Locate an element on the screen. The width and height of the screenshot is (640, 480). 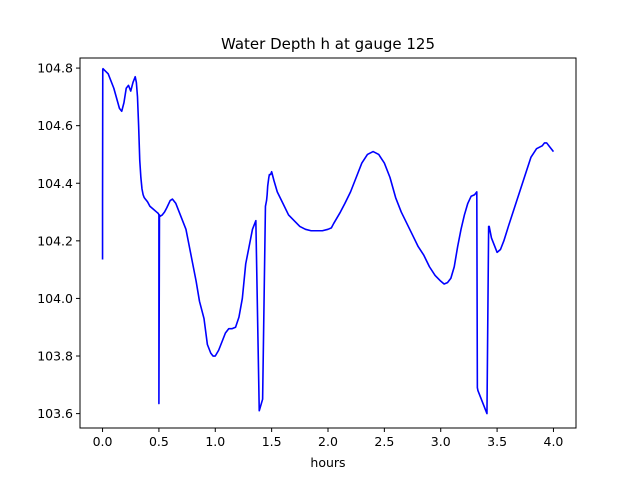
y-tick-label: 104.2 is located at coordinates (55, 240).